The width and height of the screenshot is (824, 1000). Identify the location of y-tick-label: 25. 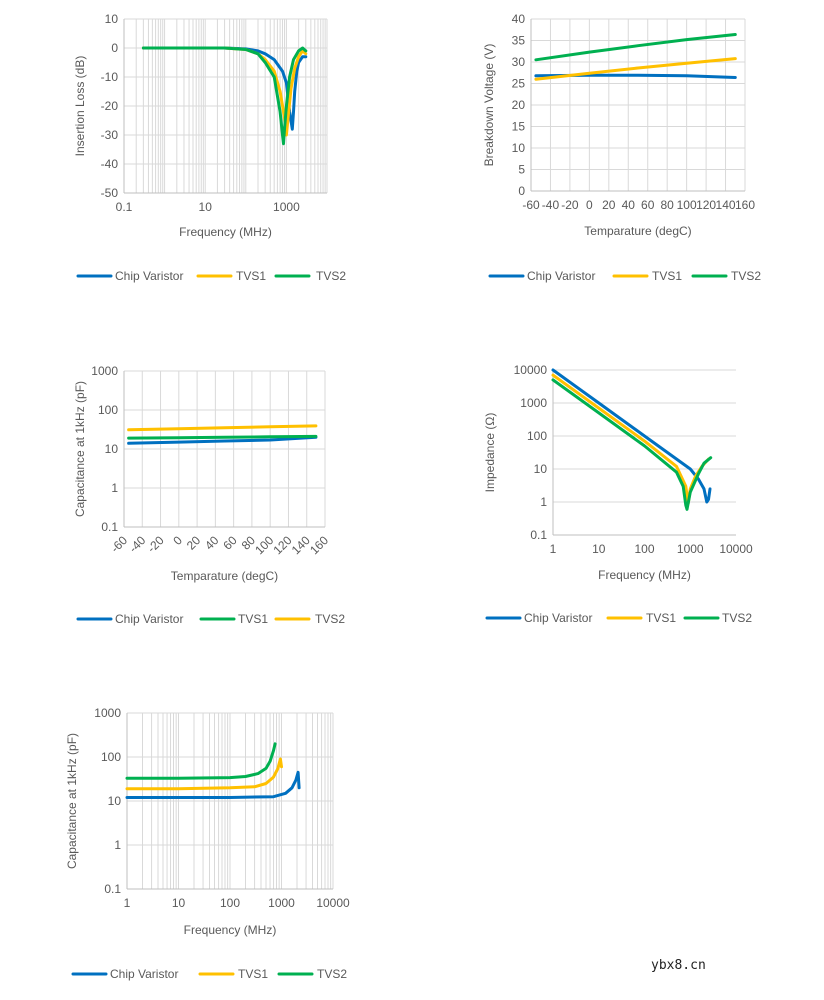
(519, 84).